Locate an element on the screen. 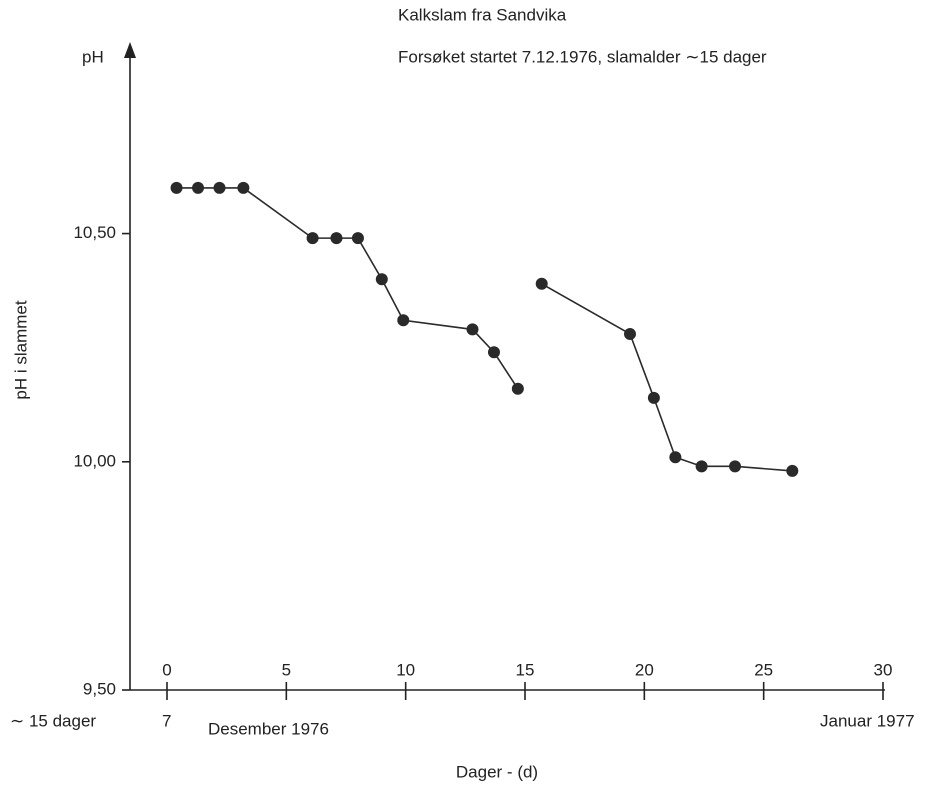 The width and height of the screenshot is (952, 795). x-tick-label: 20 is located at coordinates (644, 669).